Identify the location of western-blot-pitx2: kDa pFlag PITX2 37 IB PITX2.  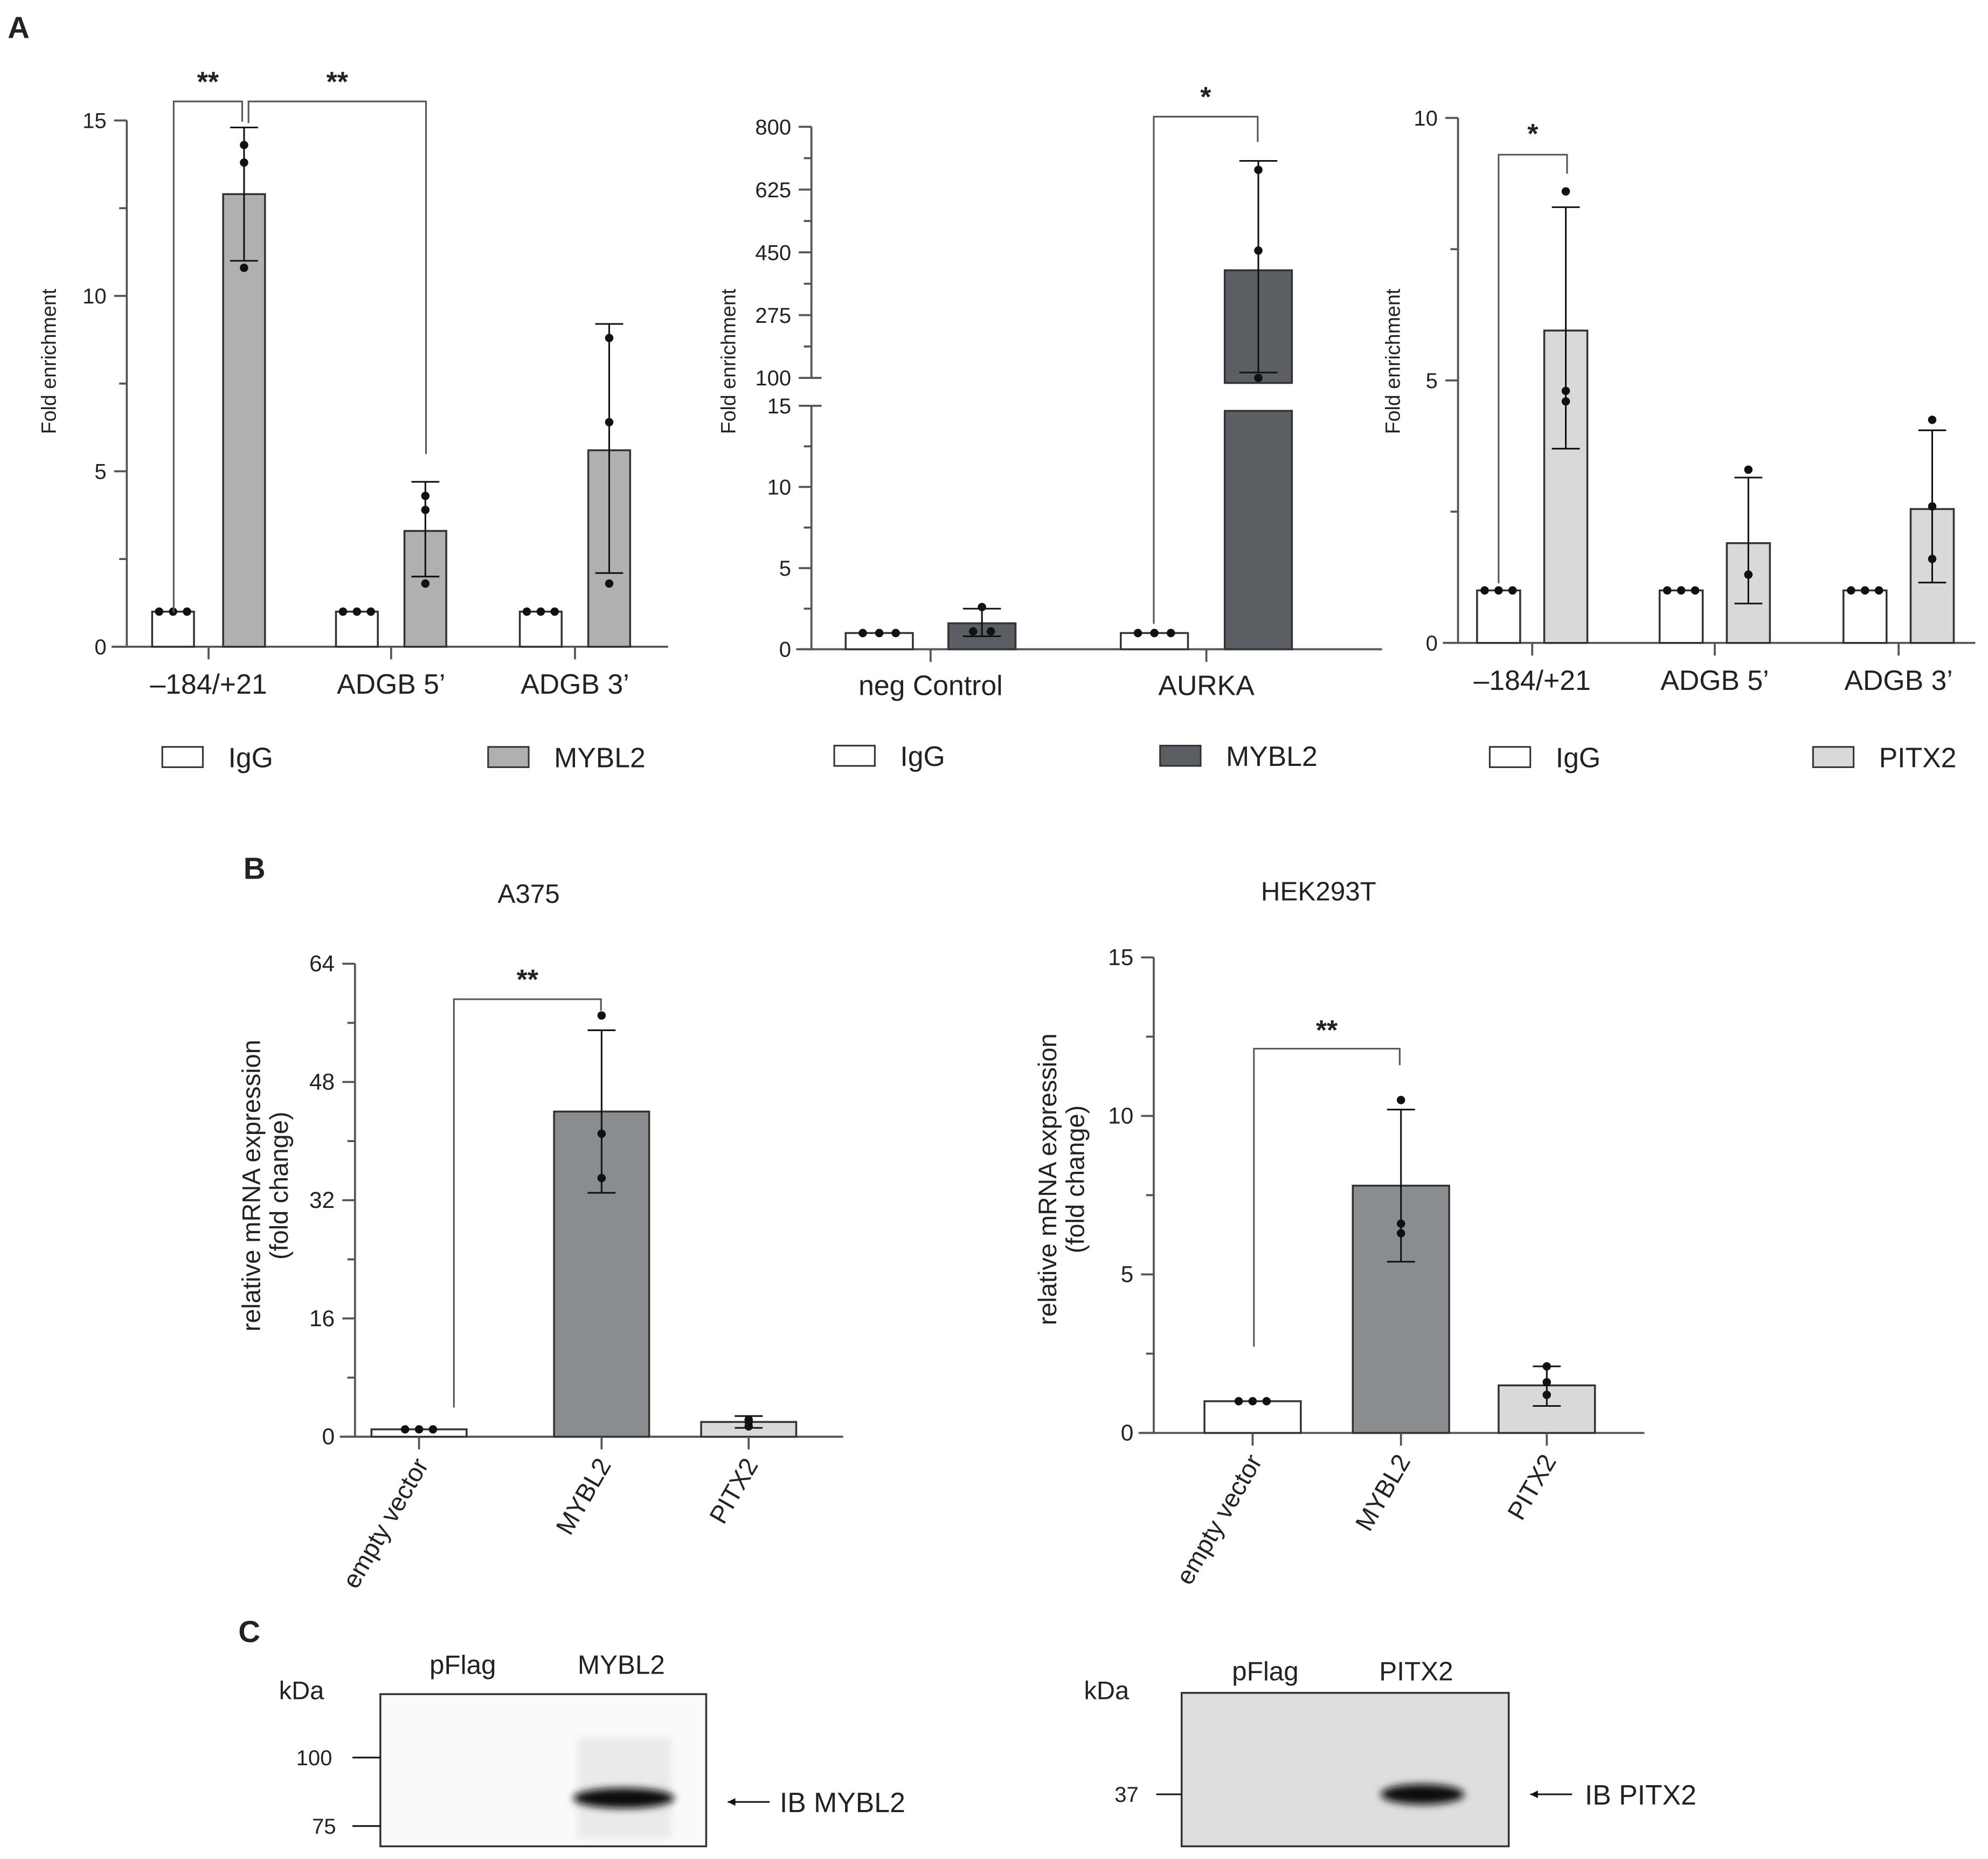
(1390, 1752).